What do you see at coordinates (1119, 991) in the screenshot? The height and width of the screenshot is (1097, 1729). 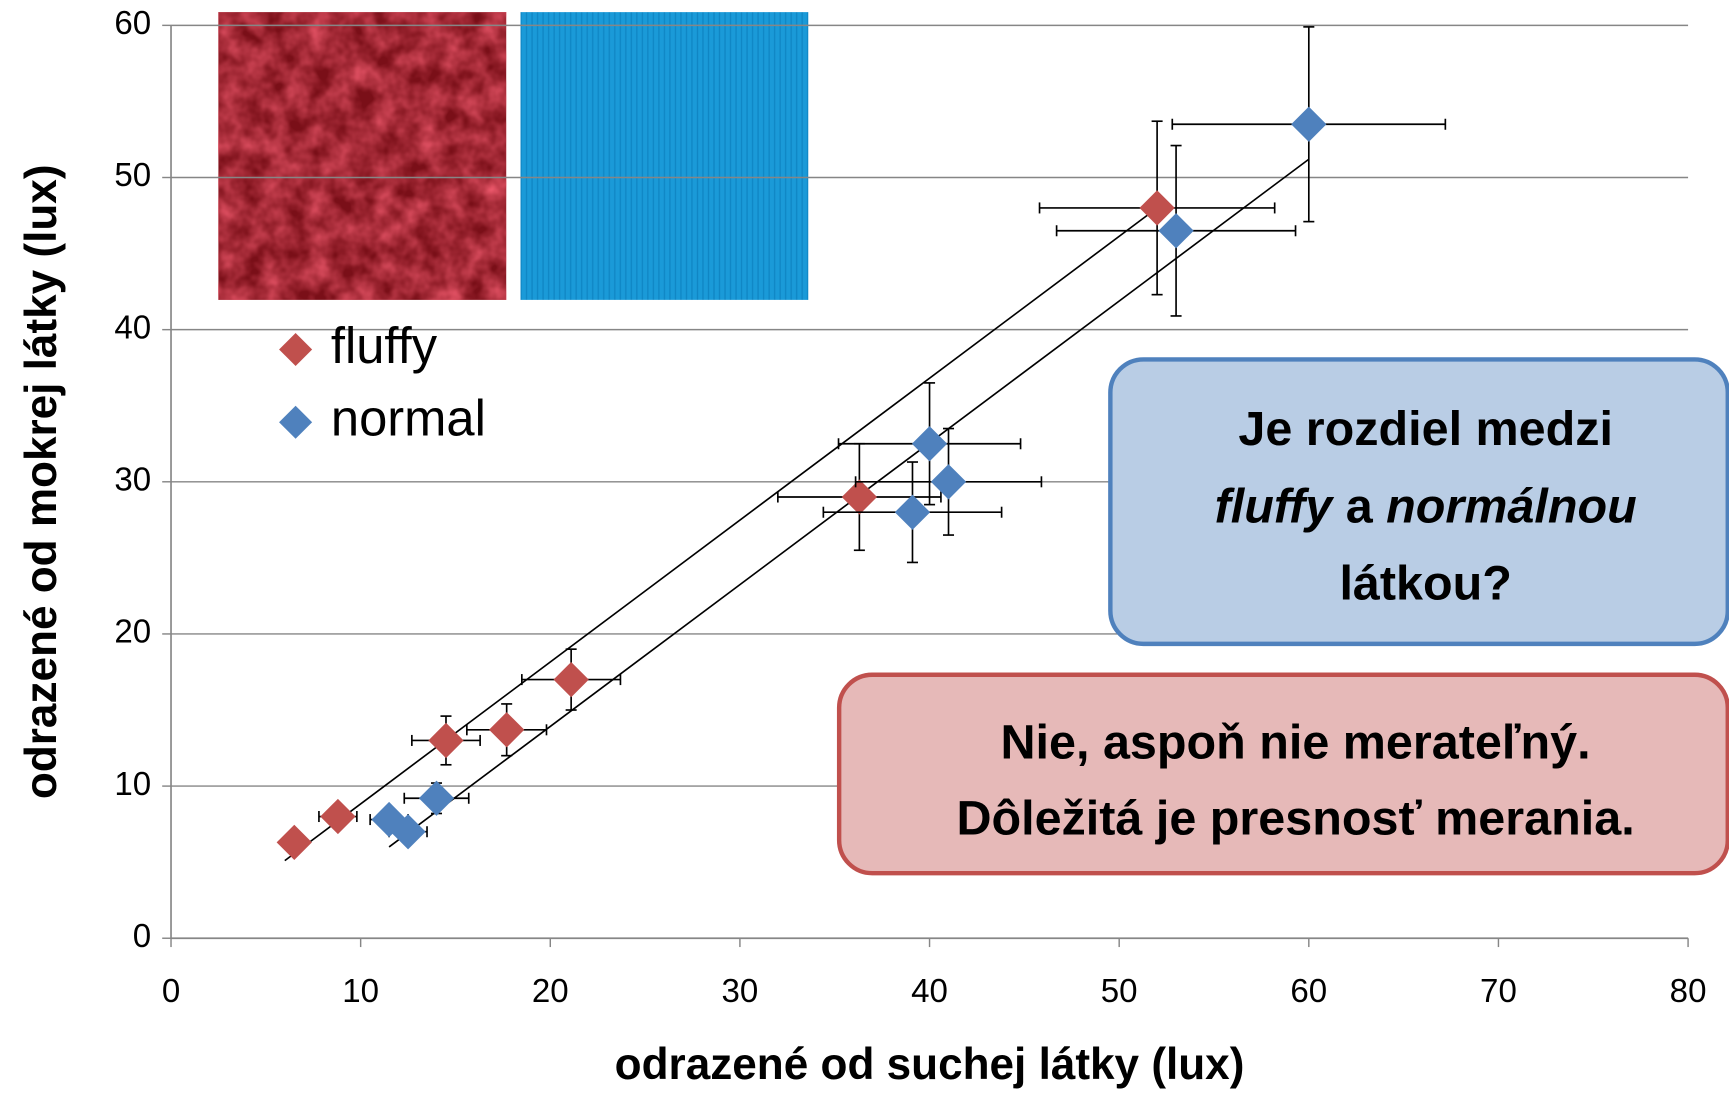 I see `x-tick-label: 50` at bounding box center [1119, 991].